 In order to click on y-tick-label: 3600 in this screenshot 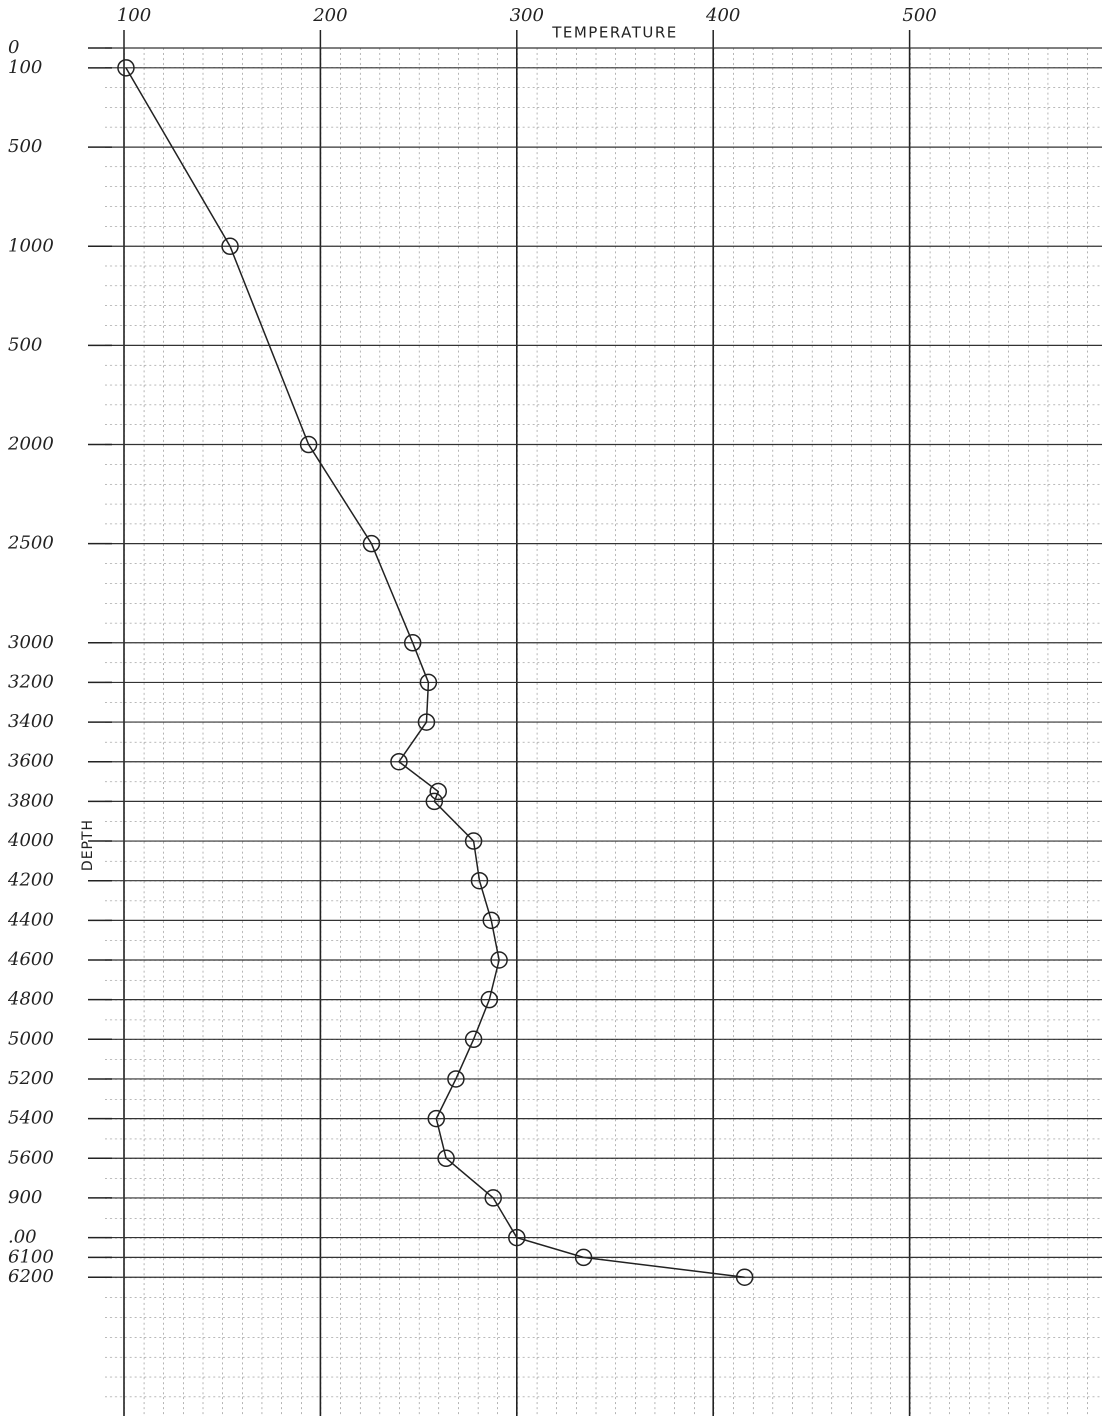, I will do `click(31, 761)`.